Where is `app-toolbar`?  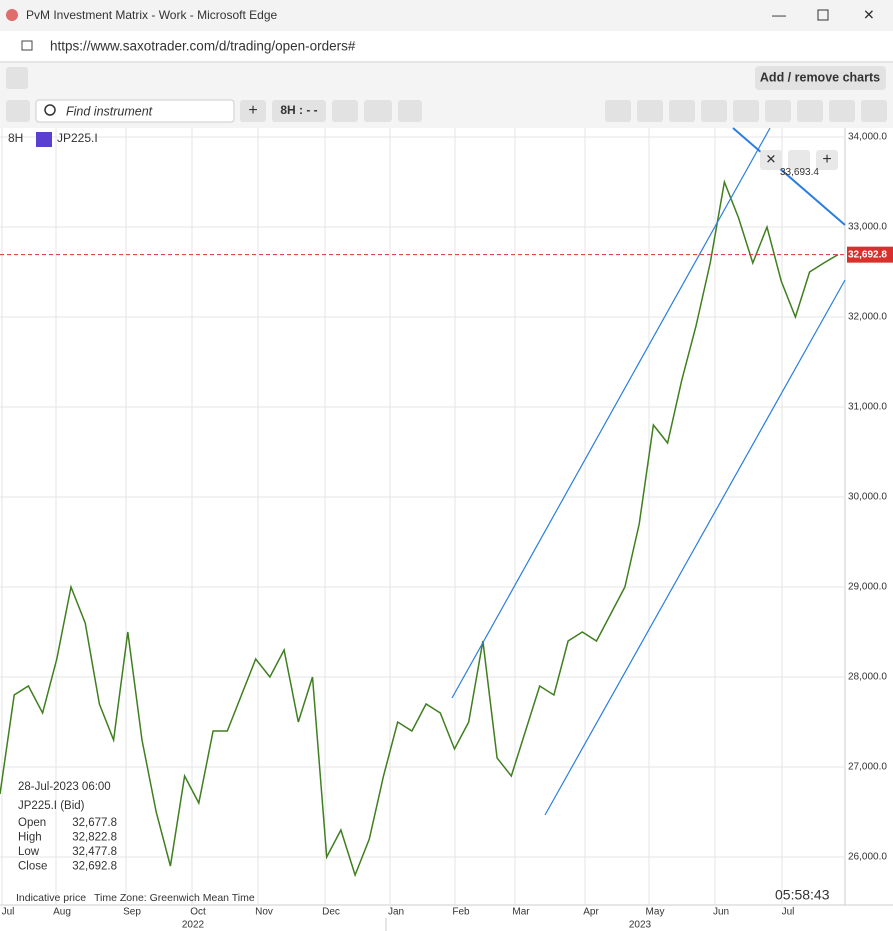
app-toolbar is located at coordinates (446, 79).